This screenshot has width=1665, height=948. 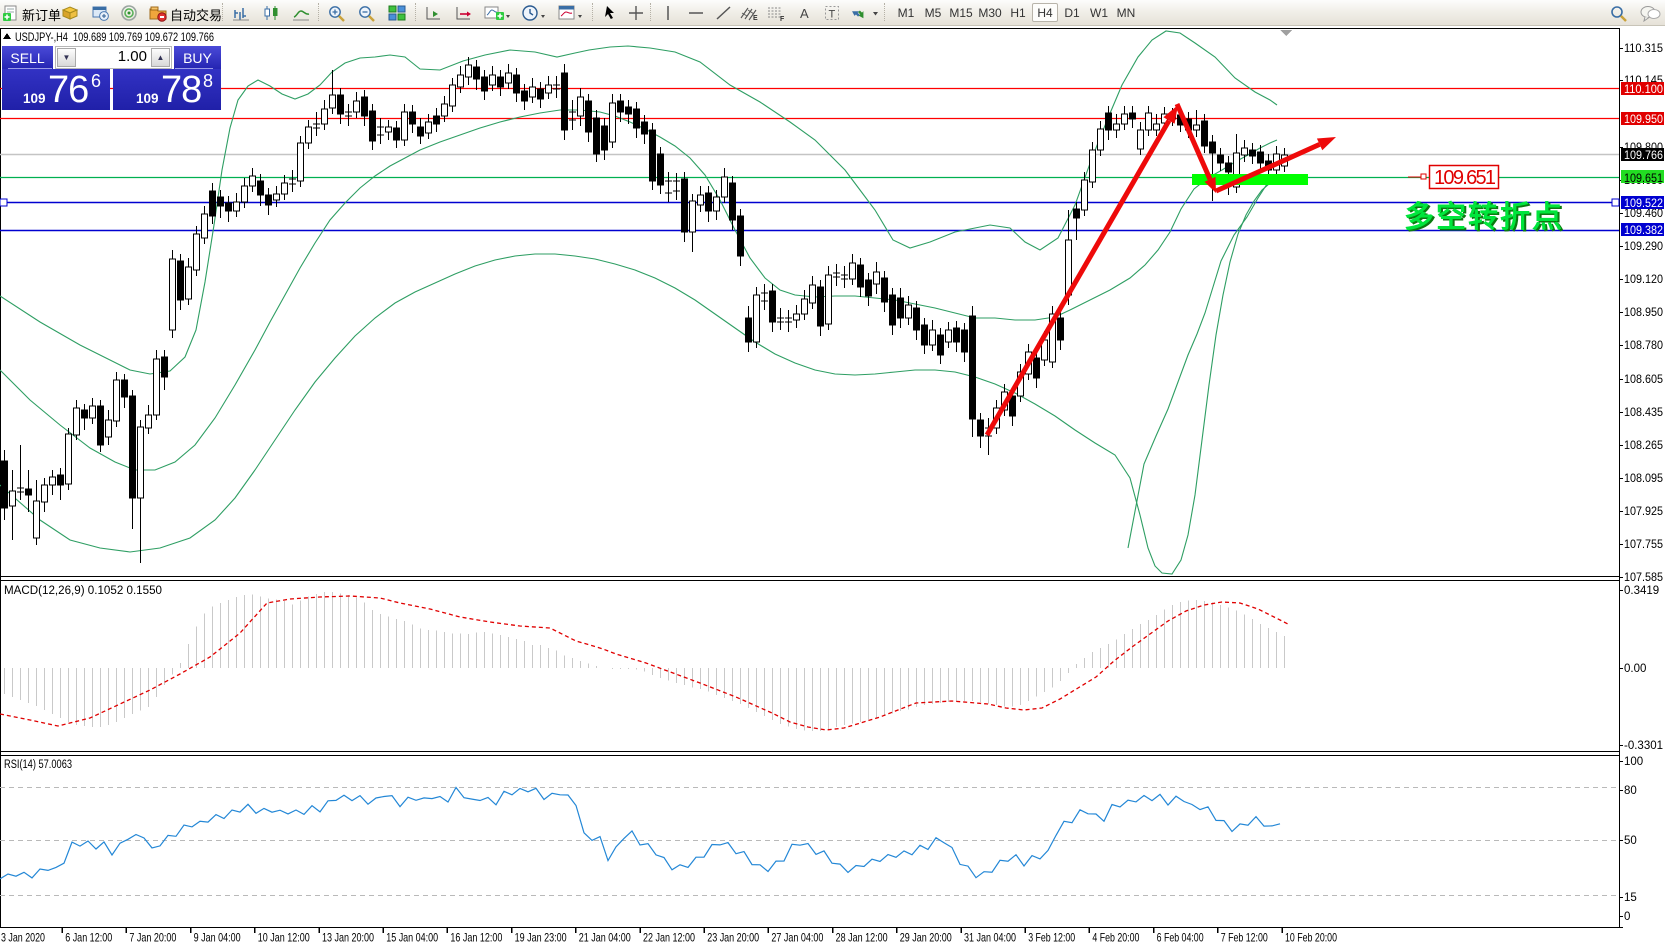 What do you see at coordinates (1244, 938) in the screenshot?
I see `svg-text: 7 Feb 12:00` at bounding box center [1244, 938].